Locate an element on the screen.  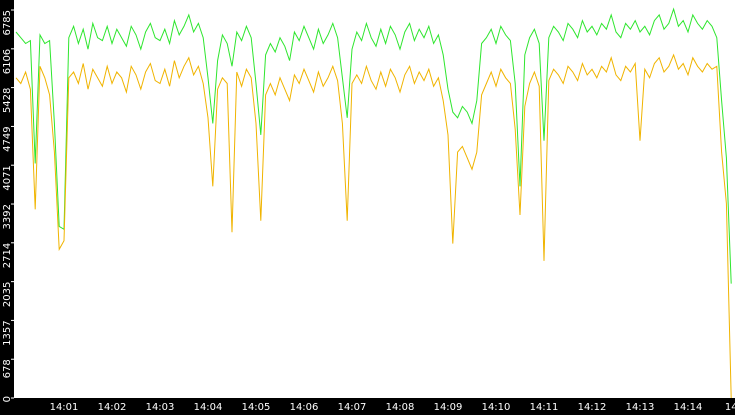
x-tick-label: 14:14 is located at coordinates (688, 407).